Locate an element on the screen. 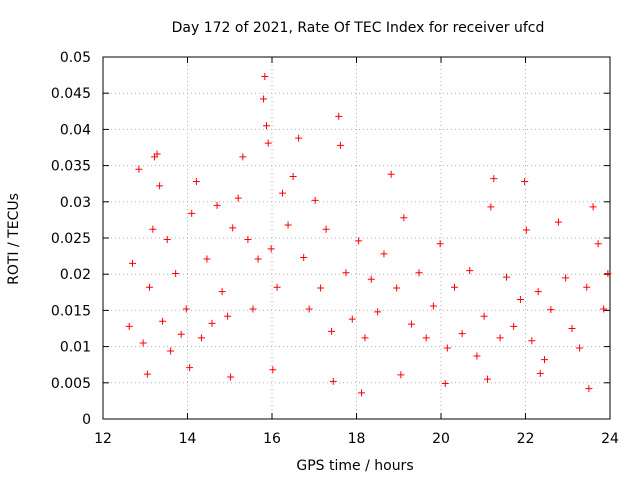 Image resolution: width=640 pixels, height=480 pixels. x-tick-label: 20 is located at coordinates (441, 439).